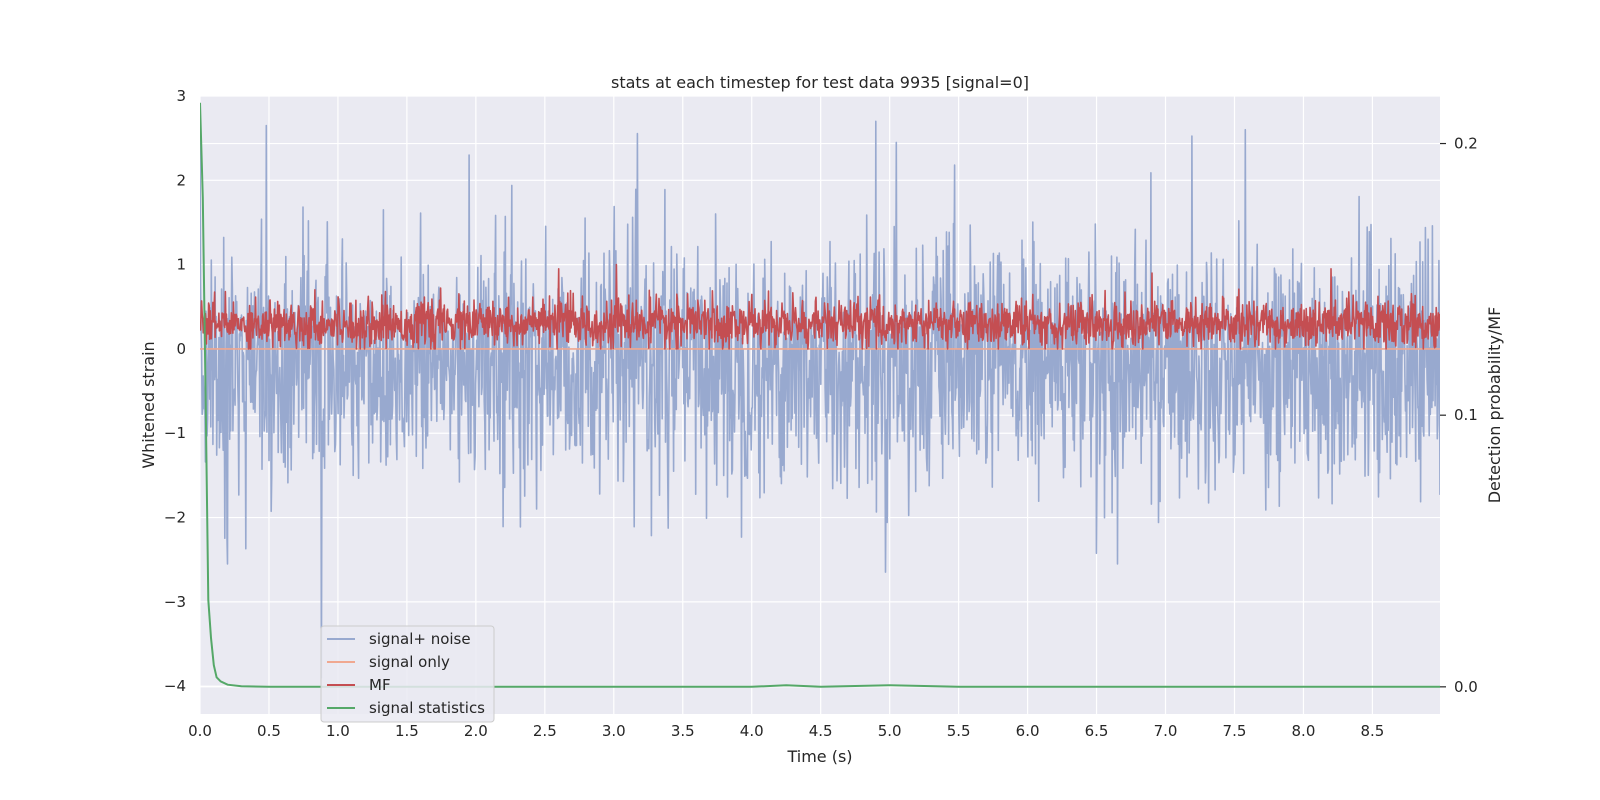 The image size is (1600, 800). Describe the element at coordinates (1235, 731) in the screenshot. I see `x-tick-label: 7.5` at that location.